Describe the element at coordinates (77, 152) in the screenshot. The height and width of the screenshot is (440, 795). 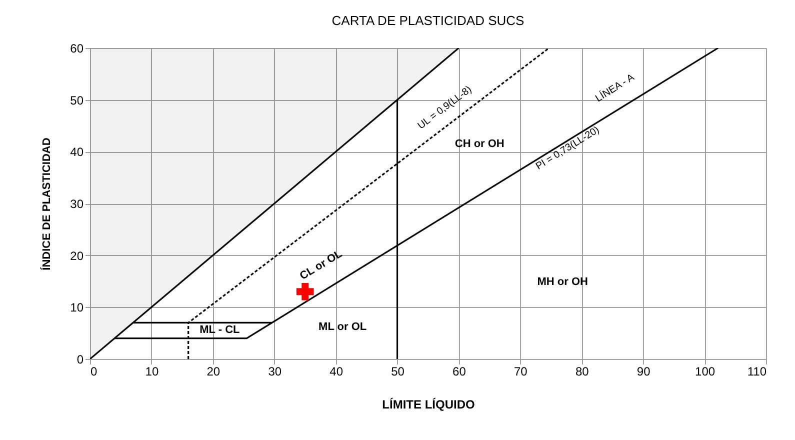
I see `y-tick-label: 40` at that location.